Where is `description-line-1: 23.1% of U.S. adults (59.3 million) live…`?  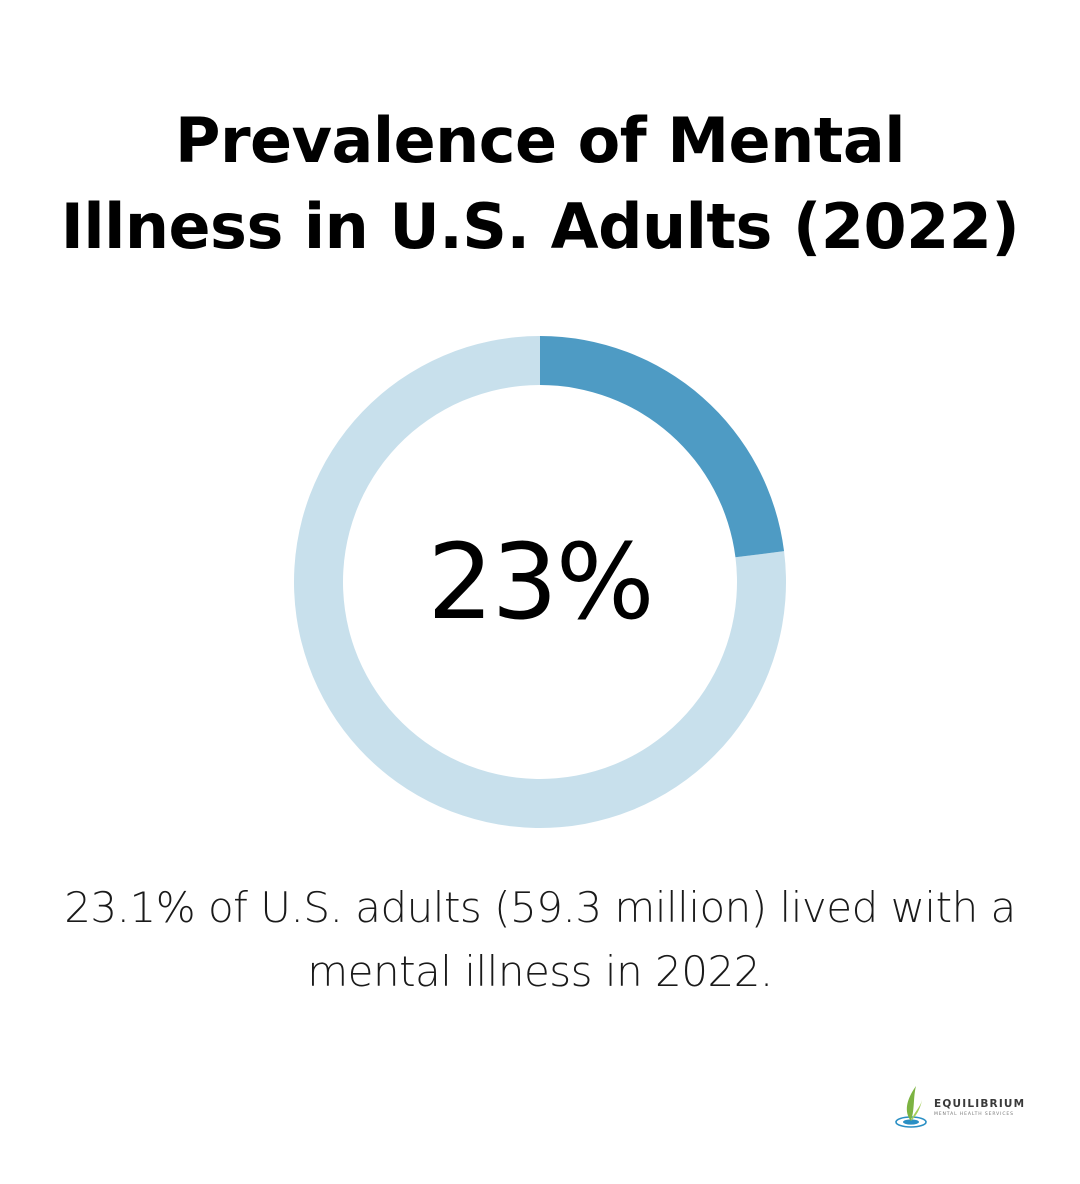
description-line-1: 23.1% of U.S. adults (59.3 million) live… is located at coordinates (540, 907).